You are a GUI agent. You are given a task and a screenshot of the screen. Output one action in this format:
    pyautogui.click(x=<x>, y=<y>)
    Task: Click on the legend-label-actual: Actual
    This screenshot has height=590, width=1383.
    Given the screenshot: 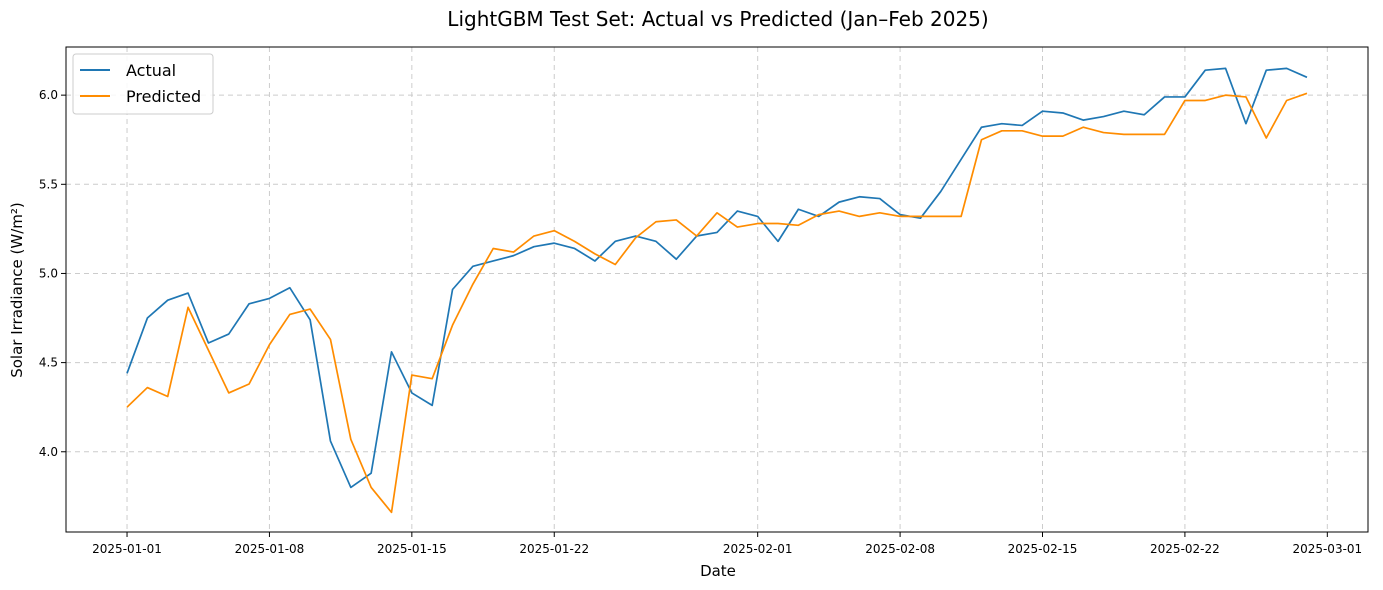 What is the action you would take?
    pyautogui.click(x=151, y=70)
    